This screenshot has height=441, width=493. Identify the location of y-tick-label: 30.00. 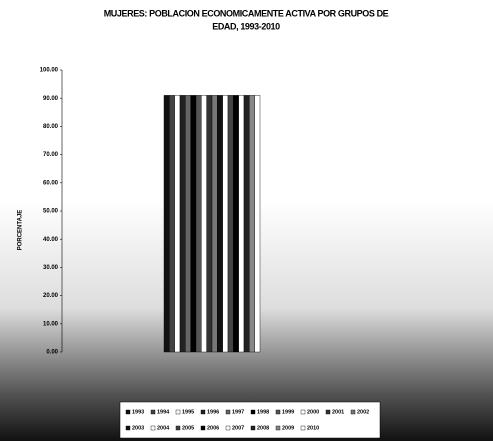
(51, 268).